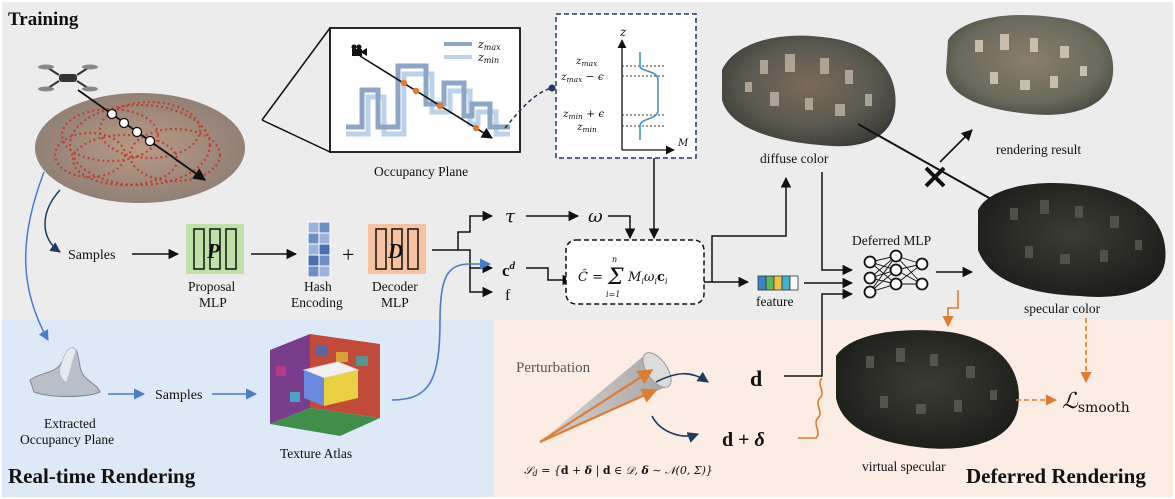 This screenshot has width=1175, height=499. Describe the element at coordinates (316, 453) in the screenshot. I see `texture-atlas-label: Texture Atlas` at that location.